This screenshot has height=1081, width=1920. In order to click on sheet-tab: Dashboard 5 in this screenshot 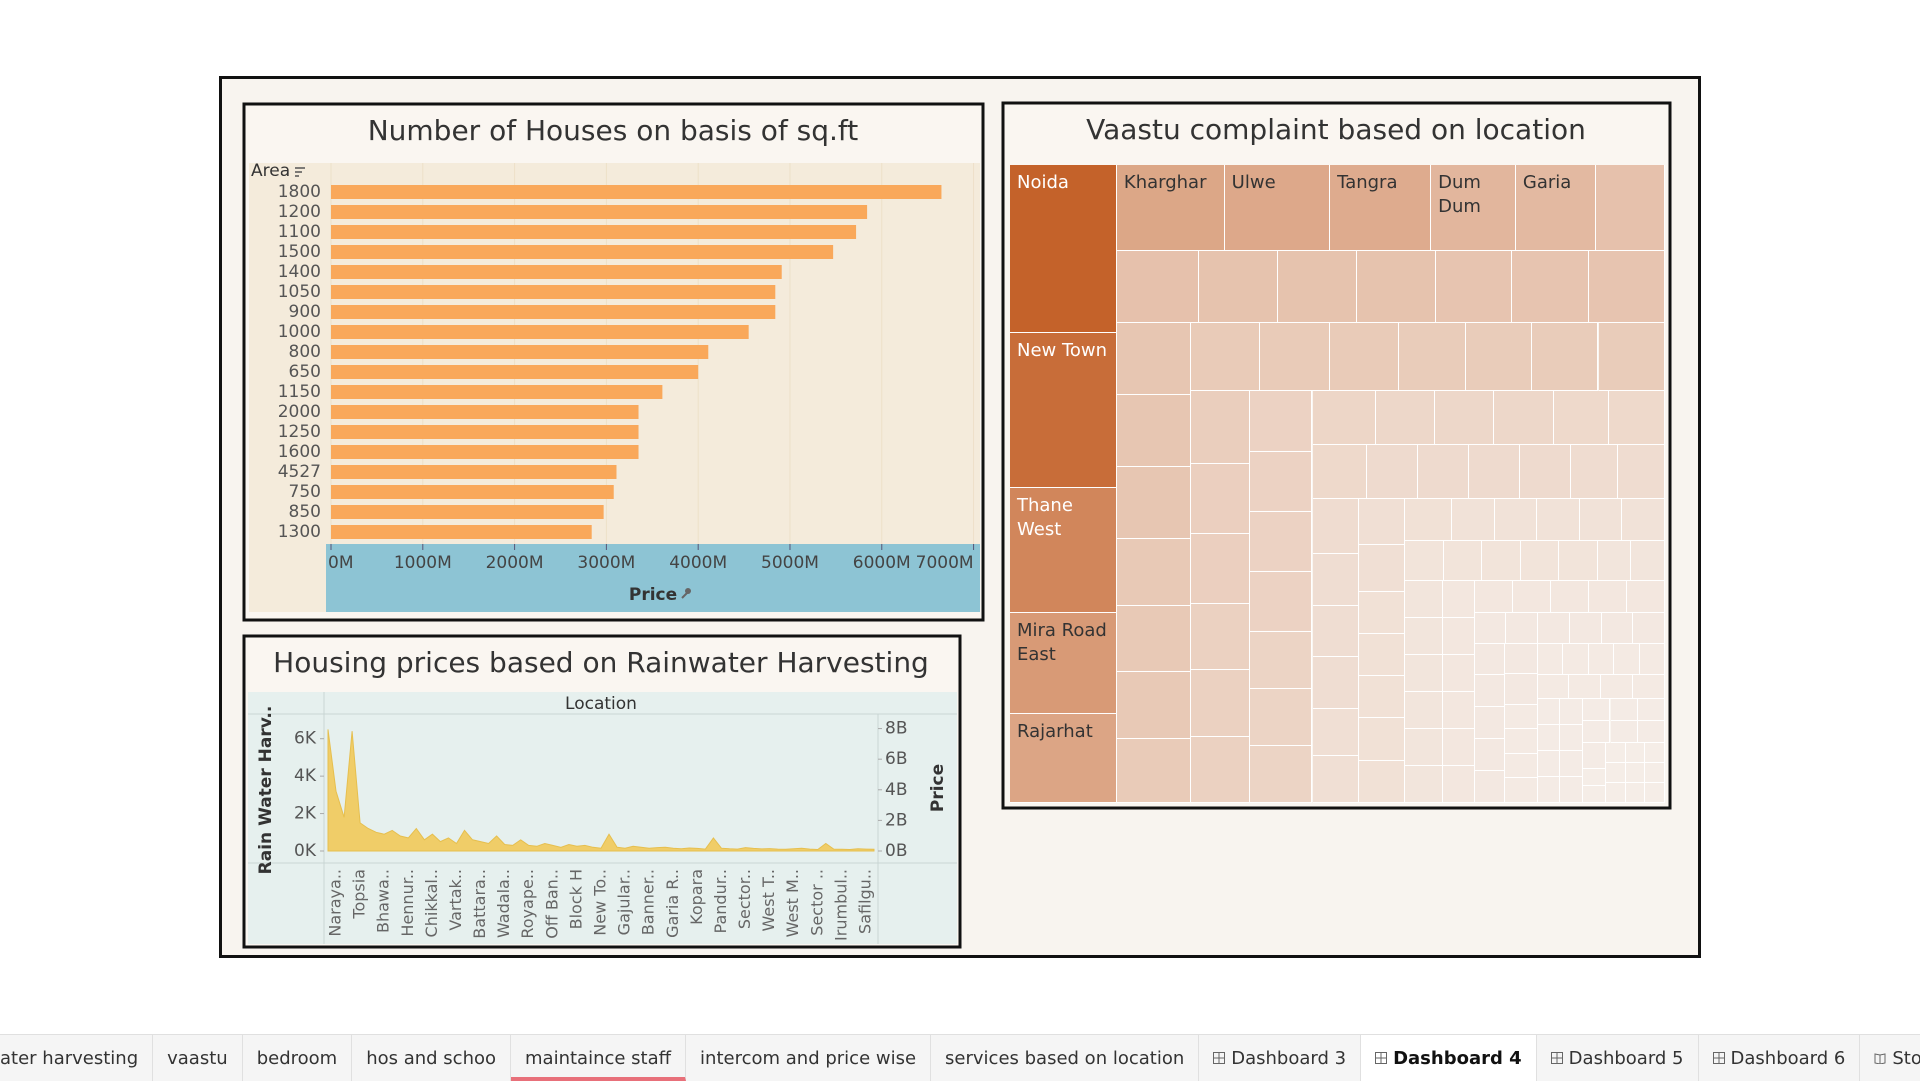, I will do `click(1618, 1058)`.